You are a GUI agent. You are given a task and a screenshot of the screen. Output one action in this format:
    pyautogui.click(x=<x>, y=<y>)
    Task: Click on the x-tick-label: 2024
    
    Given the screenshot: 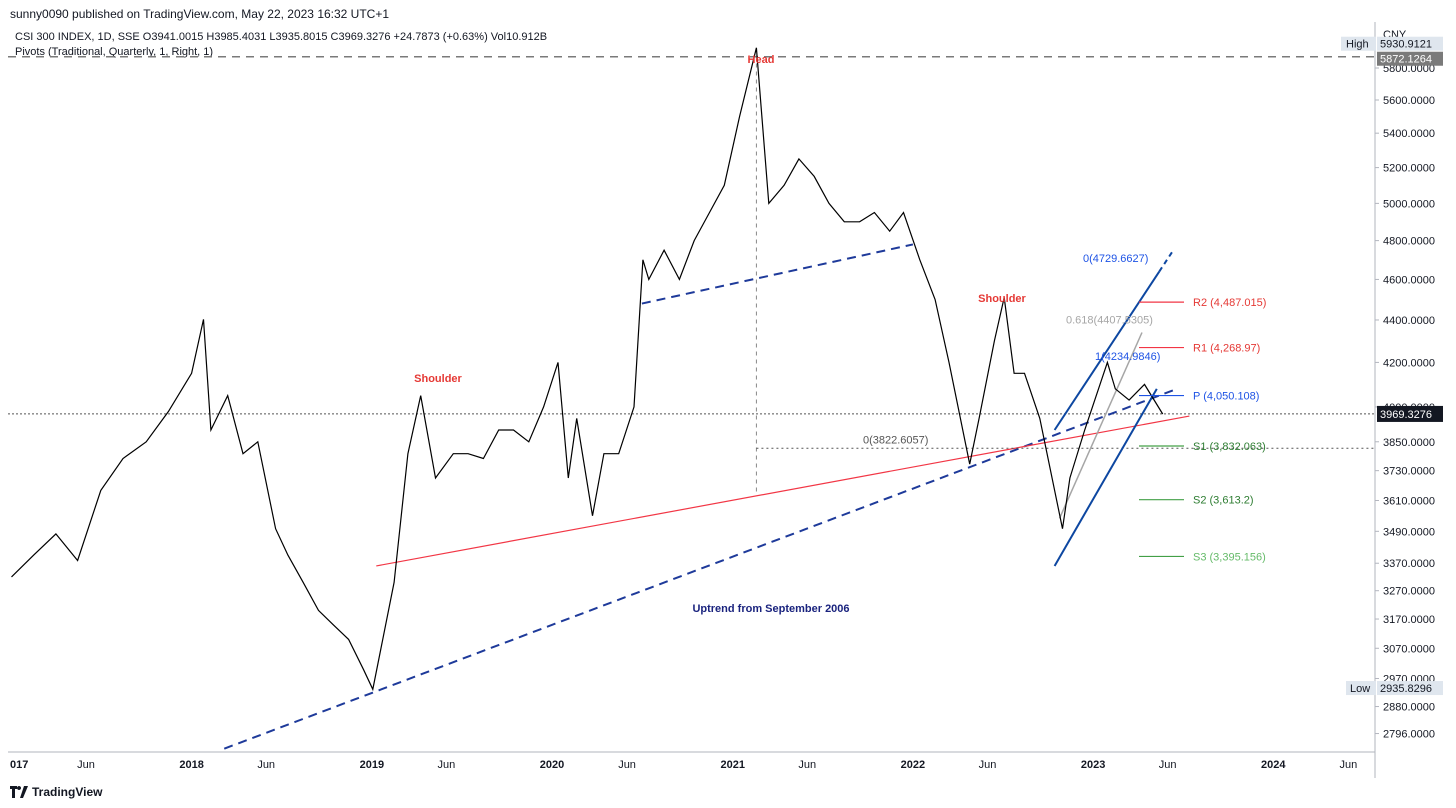 What is the action you would take?
    pyautogui.click(x=1273, y=765)
    